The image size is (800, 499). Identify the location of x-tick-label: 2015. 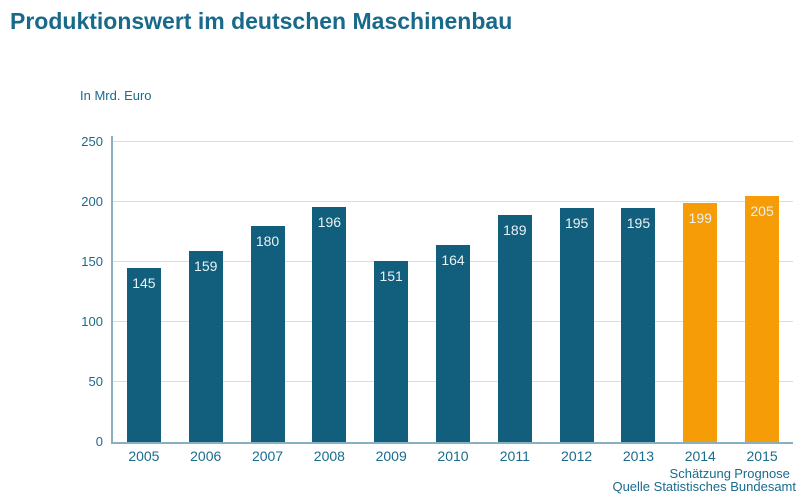
(762, 456).